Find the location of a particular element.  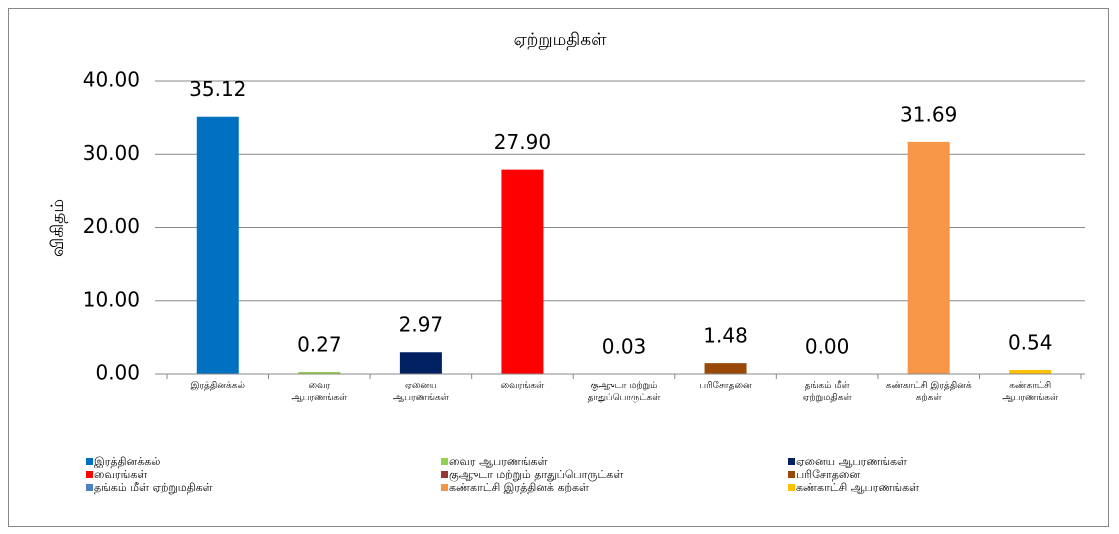

legend-label: ஏனைய ஆபரணங்கள் is located at coordinates (851, 461).